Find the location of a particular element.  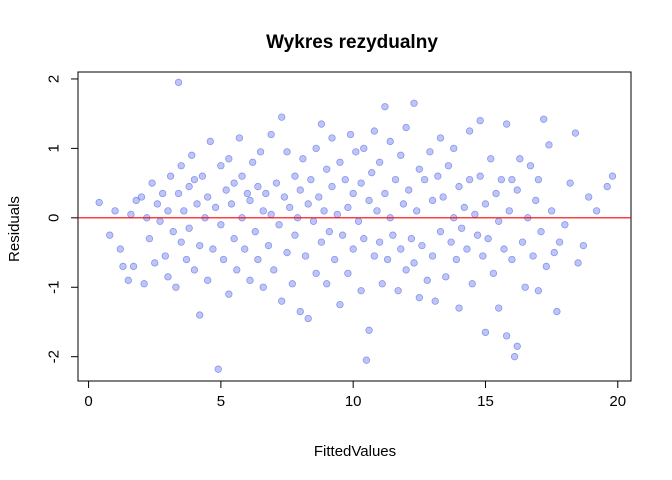

y-tick-label: 0 is located at coordinates (54, 218).